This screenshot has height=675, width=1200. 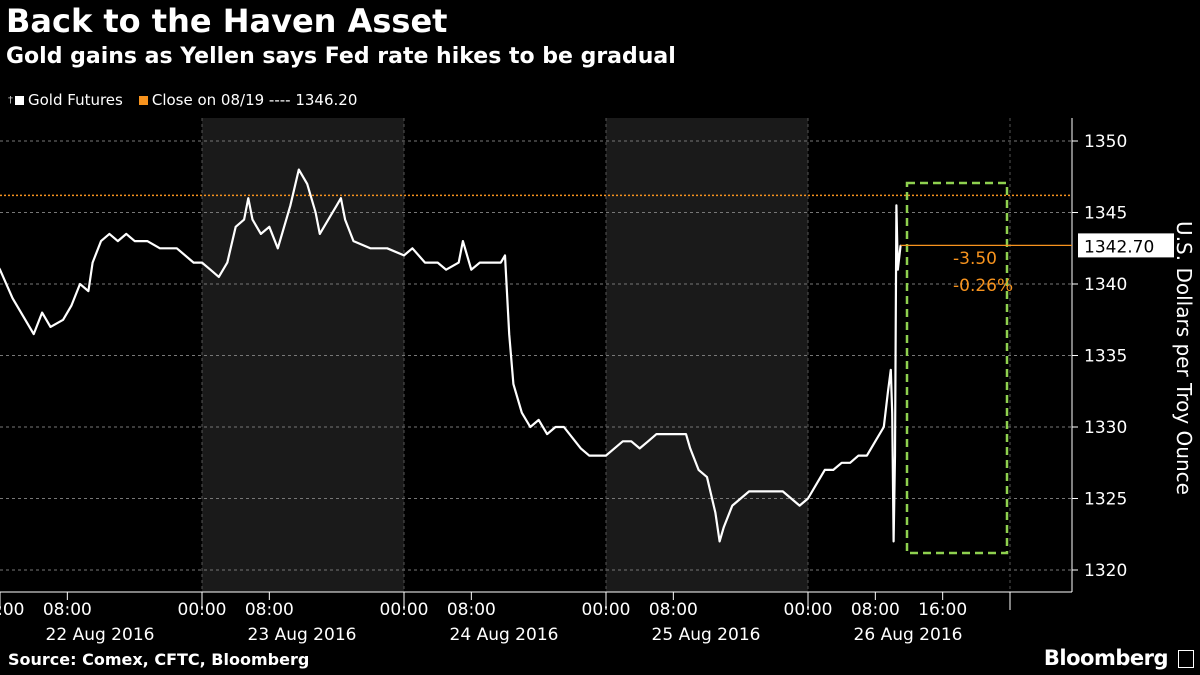 I want to click on last-value-label: 1342.70, so click(x=1119, y=247).